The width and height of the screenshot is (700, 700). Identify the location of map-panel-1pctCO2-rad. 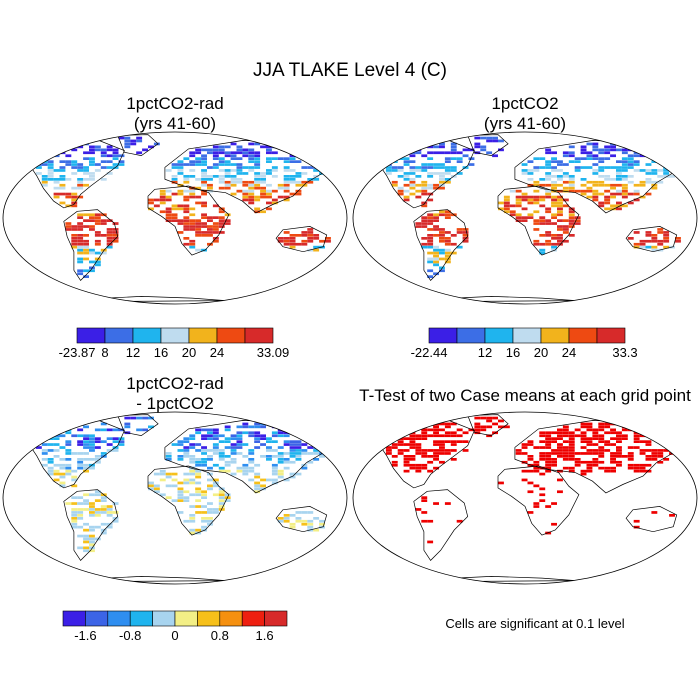
(175, 218).